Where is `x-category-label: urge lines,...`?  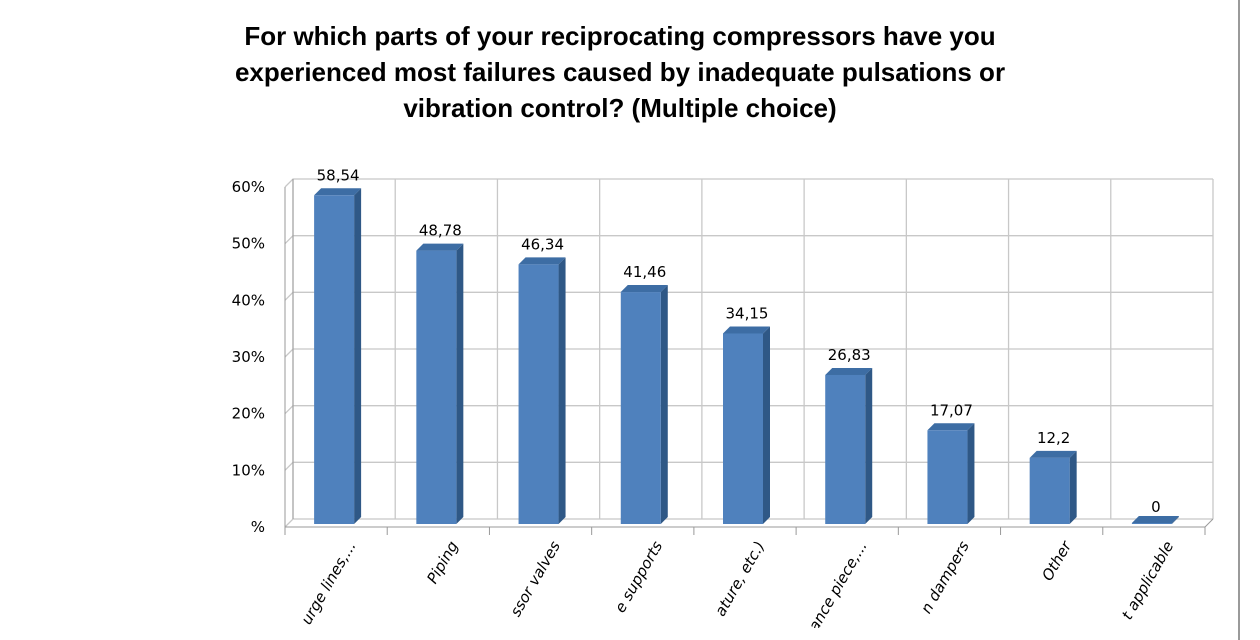
x-category-label: urge lines,... is located at coordinates (328, 583).